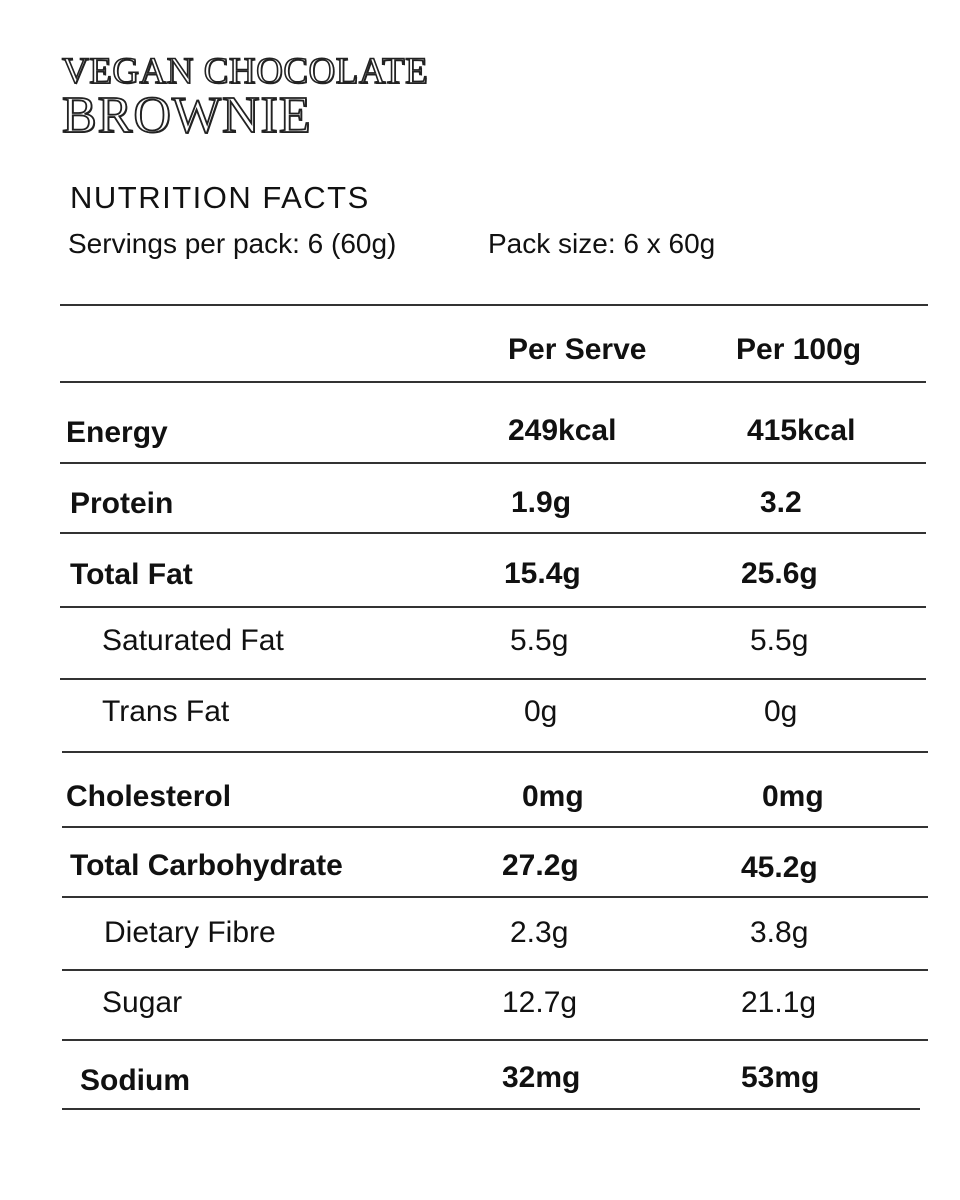 This screenshot has width=960, height=1200. Describe the element at coordinates (494, 305) in the screenshot. I see `table-top-rule` at that location.